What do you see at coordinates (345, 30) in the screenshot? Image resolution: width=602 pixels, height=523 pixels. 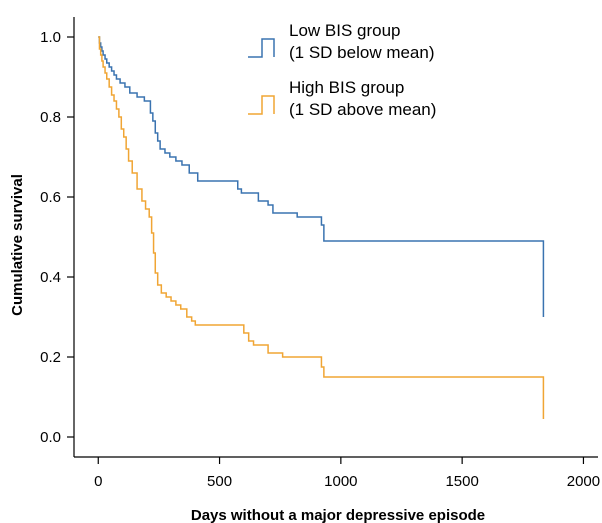 I see `legend-label: Low BIS group` at bounding box center [345, 30].